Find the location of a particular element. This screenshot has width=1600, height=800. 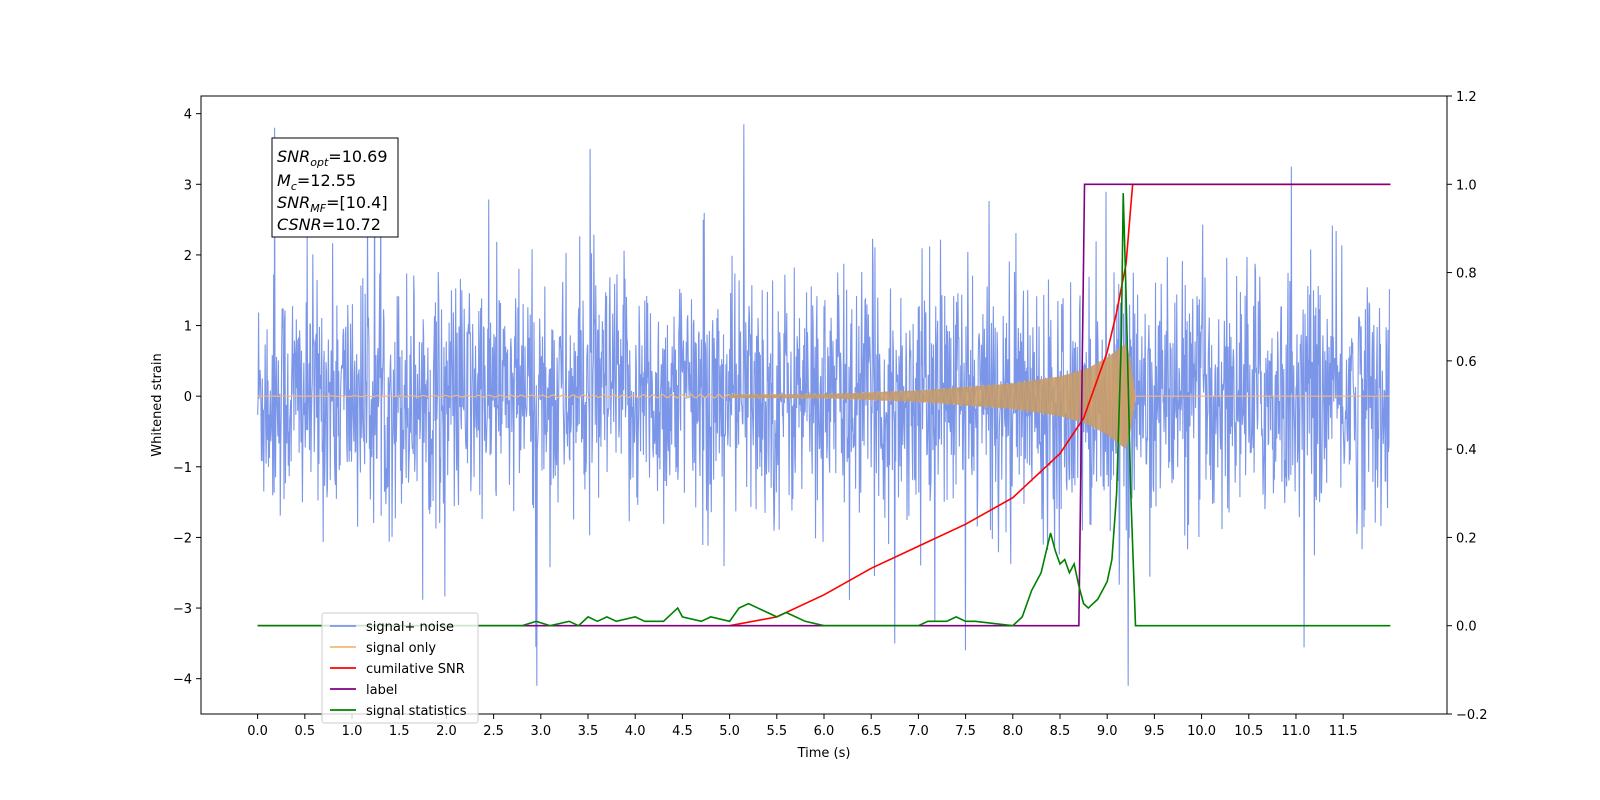

legend-entry-signal-statistics: signal statistics is located at coordinates (398, 711).